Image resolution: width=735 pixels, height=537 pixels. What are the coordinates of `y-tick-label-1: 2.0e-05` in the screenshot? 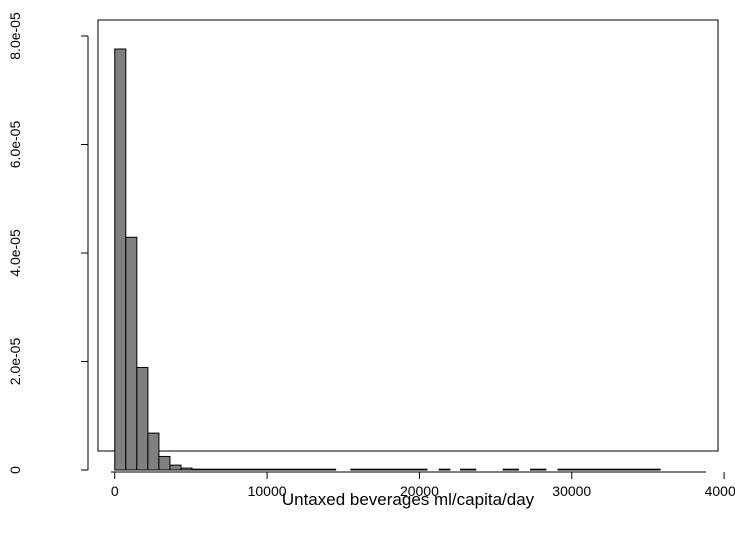 It's located at (15, 362).